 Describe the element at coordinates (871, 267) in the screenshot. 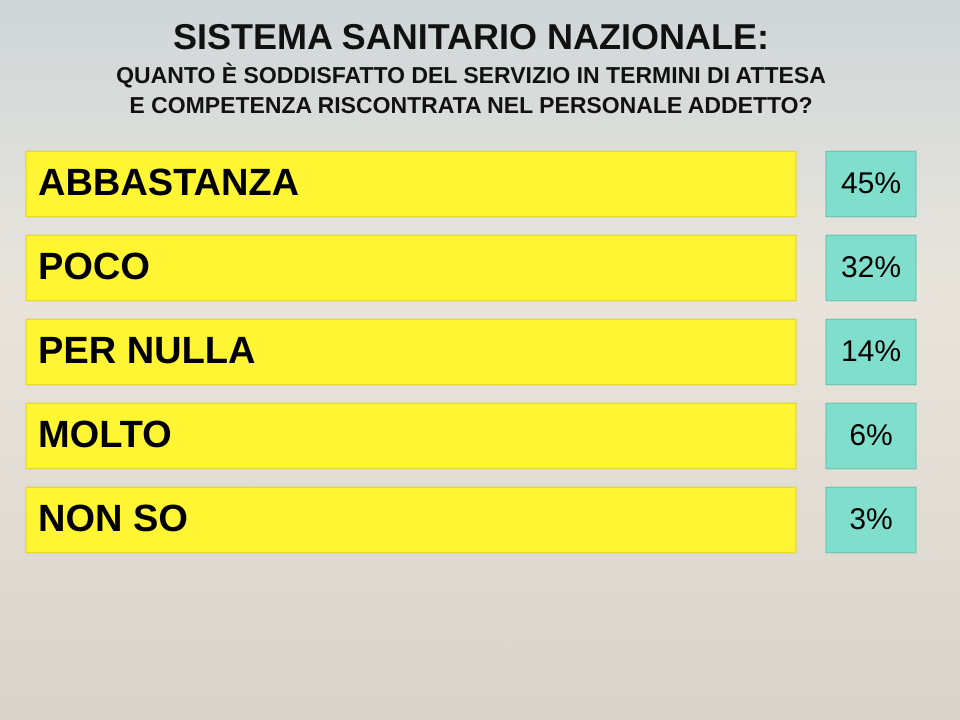

I see `data-label: 32%` at that location.